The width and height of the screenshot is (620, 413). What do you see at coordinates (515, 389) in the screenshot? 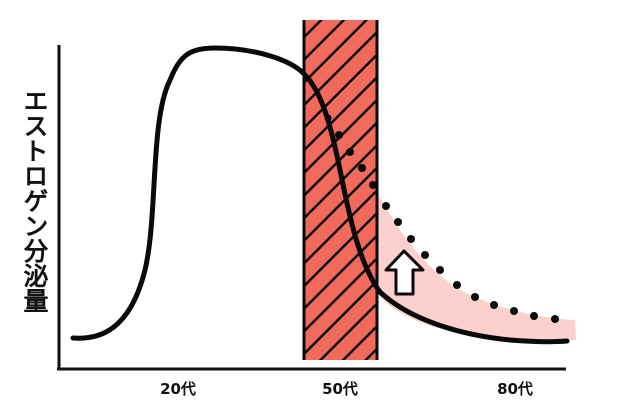
I see `x-tick-80s: 80代` at bounding box center [515, 389].